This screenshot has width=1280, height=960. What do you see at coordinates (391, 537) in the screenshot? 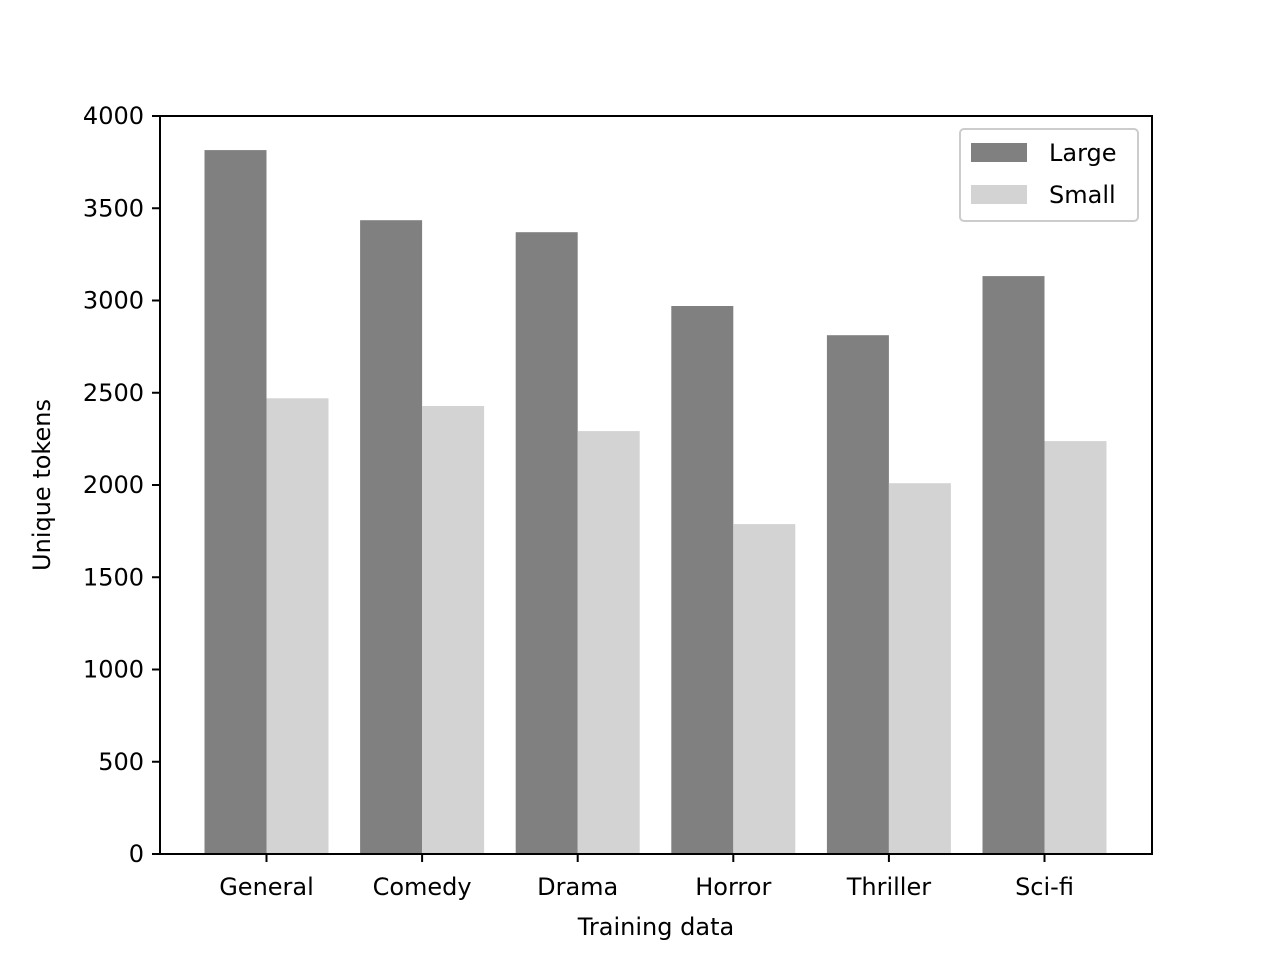
I see `bar-large-comedy` at bounding box center [391, 537].